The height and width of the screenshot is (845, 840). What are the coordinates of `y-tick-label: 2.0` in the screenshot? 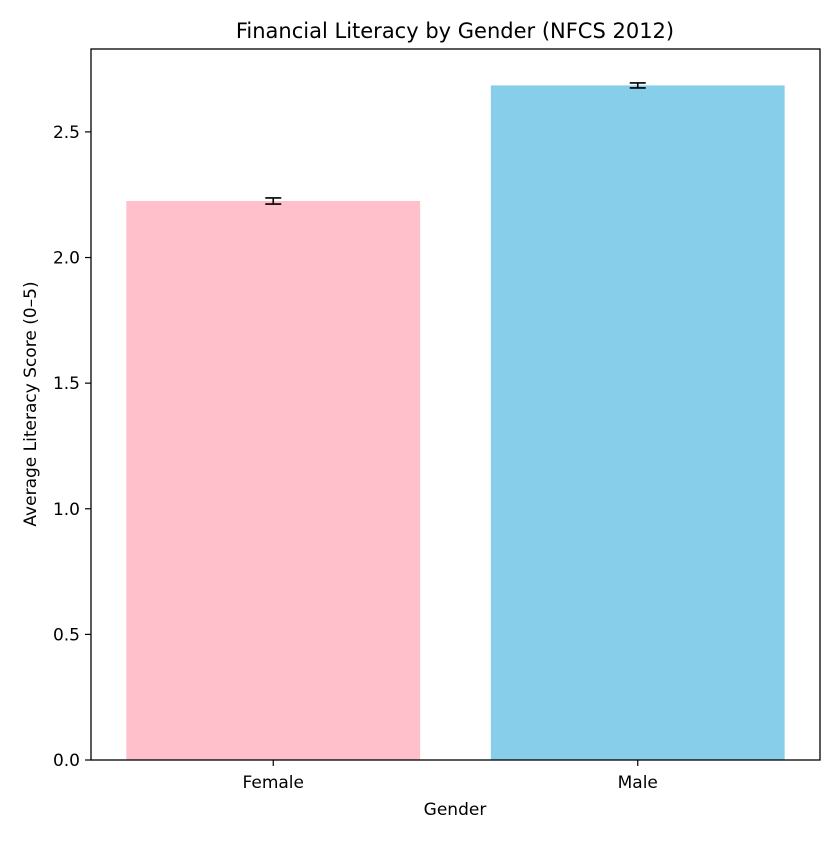 It's located at (66, 259).